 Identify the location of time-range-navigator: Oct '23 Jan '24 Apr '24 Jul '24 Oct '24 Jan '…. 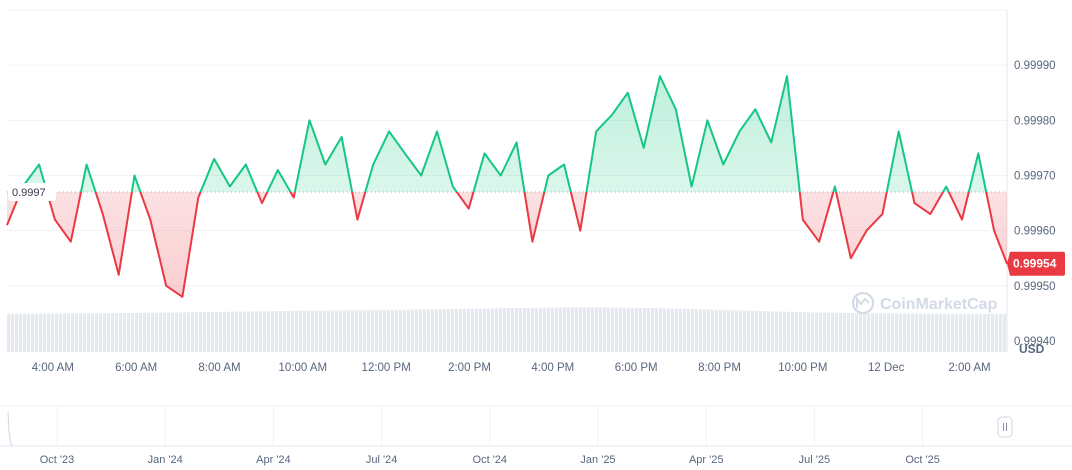
(536, 435).